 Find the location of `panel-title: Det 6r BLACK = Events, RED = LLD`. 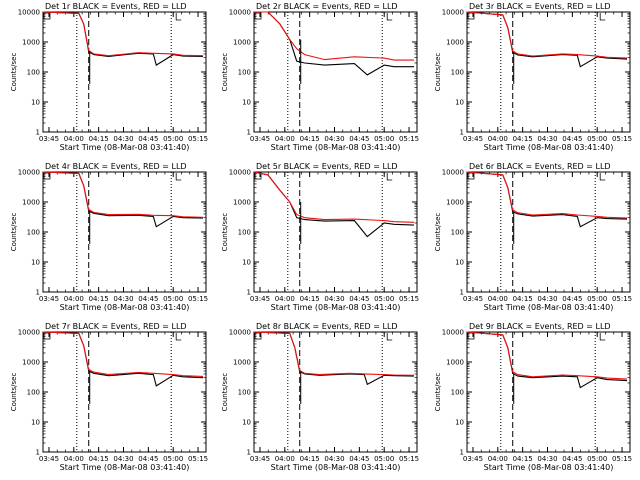

panel-title: Det 6r BLACK = Events, RED = LLD is located at coordinates (540, 166).